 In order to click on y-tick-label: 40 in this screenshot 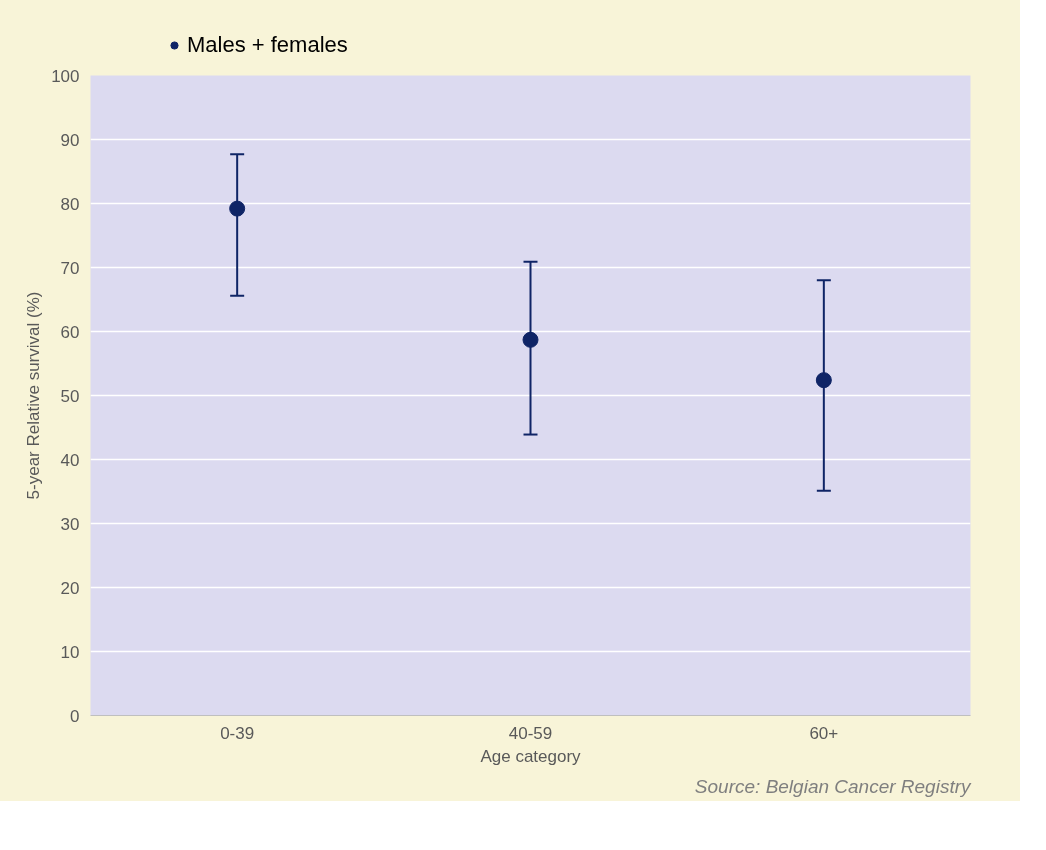, I will do `click(70, 460)`.